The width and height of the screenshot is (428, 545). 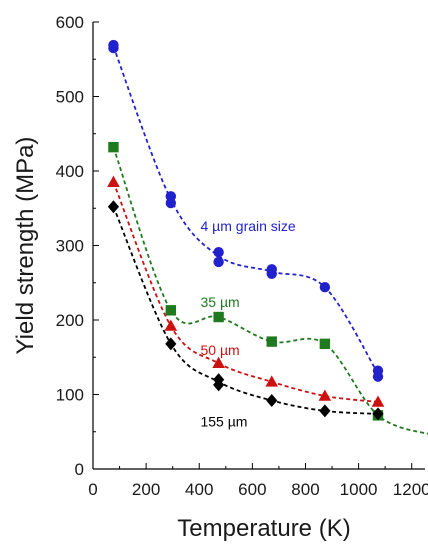 I want to click on y-tick-label: 600, so click(x=70, y=22).